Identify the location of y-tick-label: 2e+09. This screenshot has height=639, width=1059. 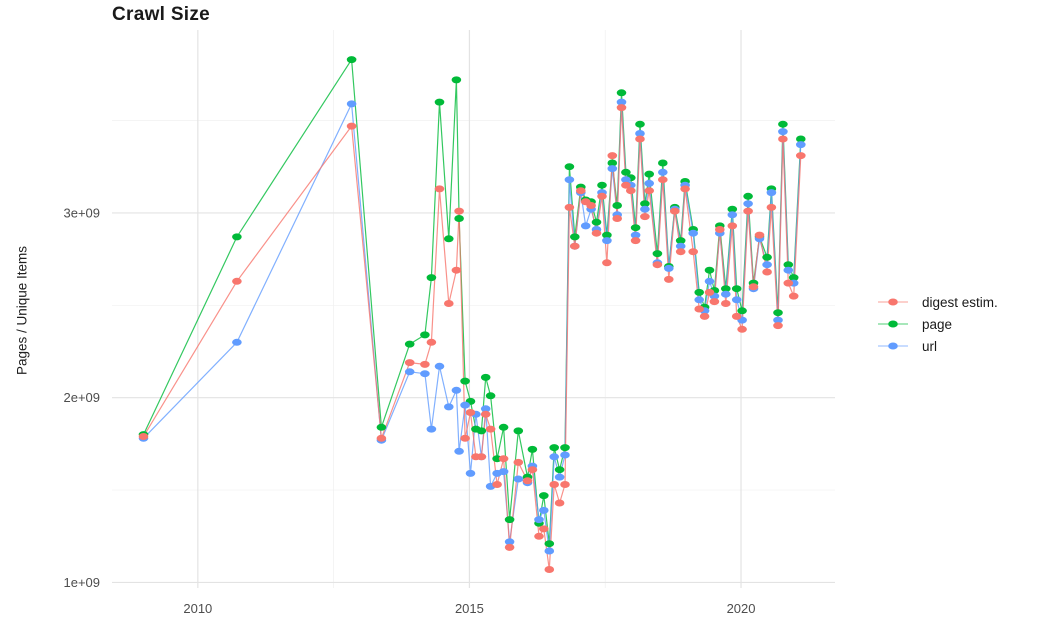
(81, 397).